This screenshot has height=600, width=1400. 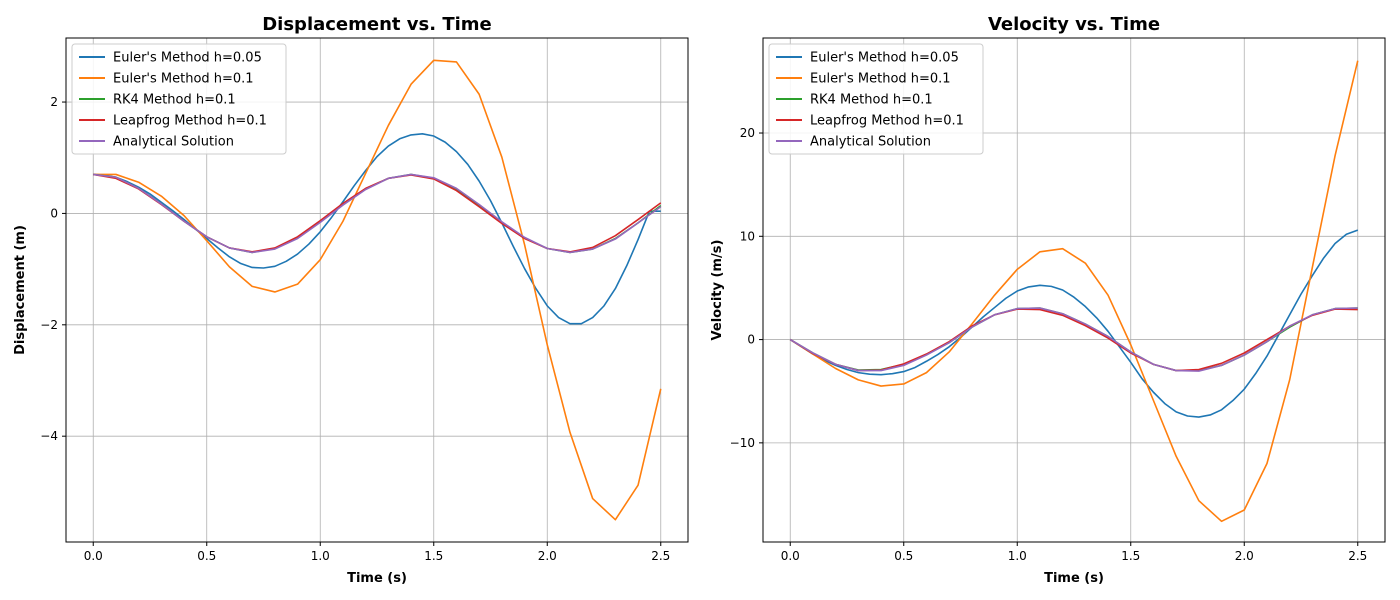 What do you see at coordinates (190, 121) in the screenshot?
I see `displacement-legend-label-4: Leapfrog Method h=0.1` at bounding box center [190, 121].